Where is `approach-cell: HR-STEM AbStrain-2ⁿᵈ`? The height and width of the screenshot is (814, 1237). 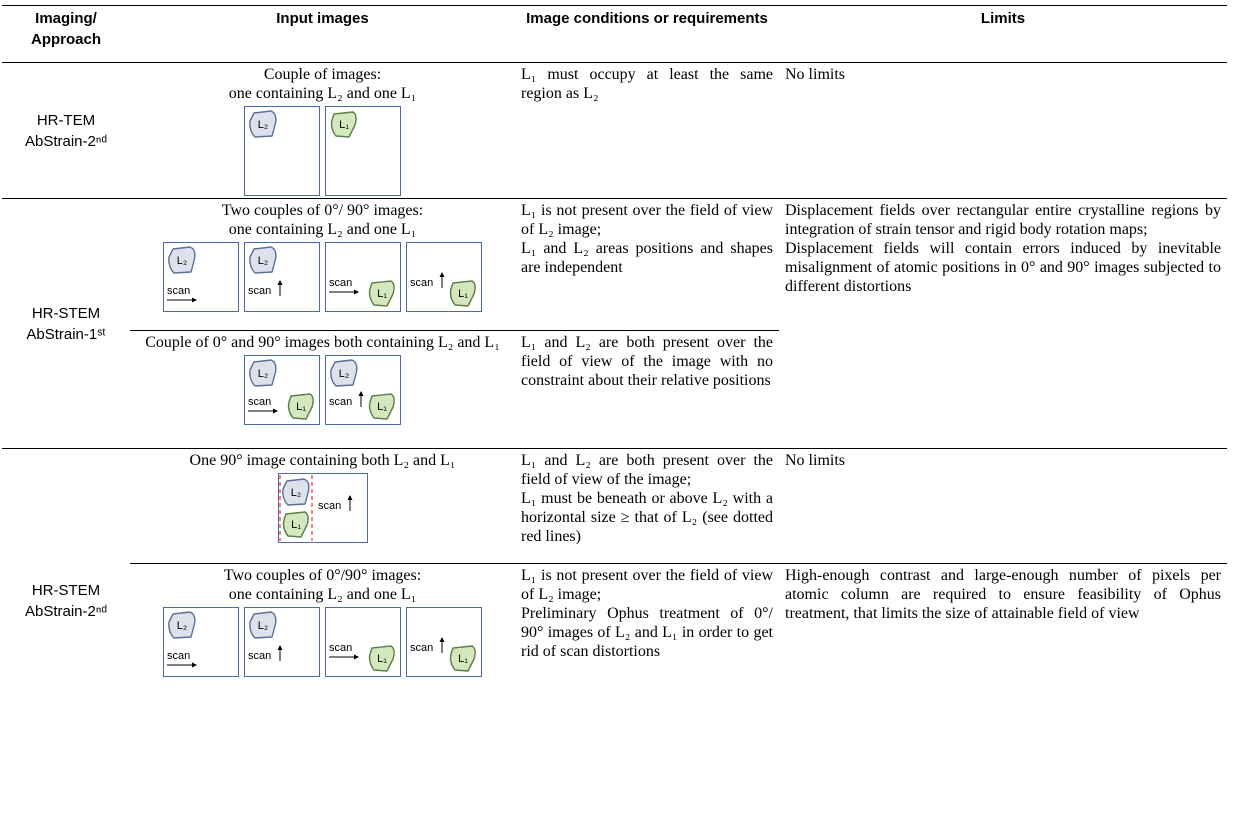
approach-cell: HR-STEM AbStrain-2ⁿᵈ is located at coordinates (66, 601).